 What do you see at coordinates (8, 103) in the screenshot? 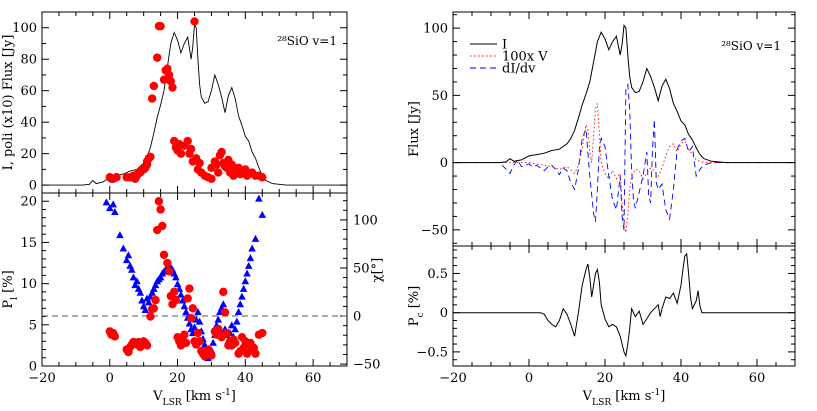
I see `left-top-ylabel: I, poli (x10) Flux [Jy]` at bounding box center [8, 103].